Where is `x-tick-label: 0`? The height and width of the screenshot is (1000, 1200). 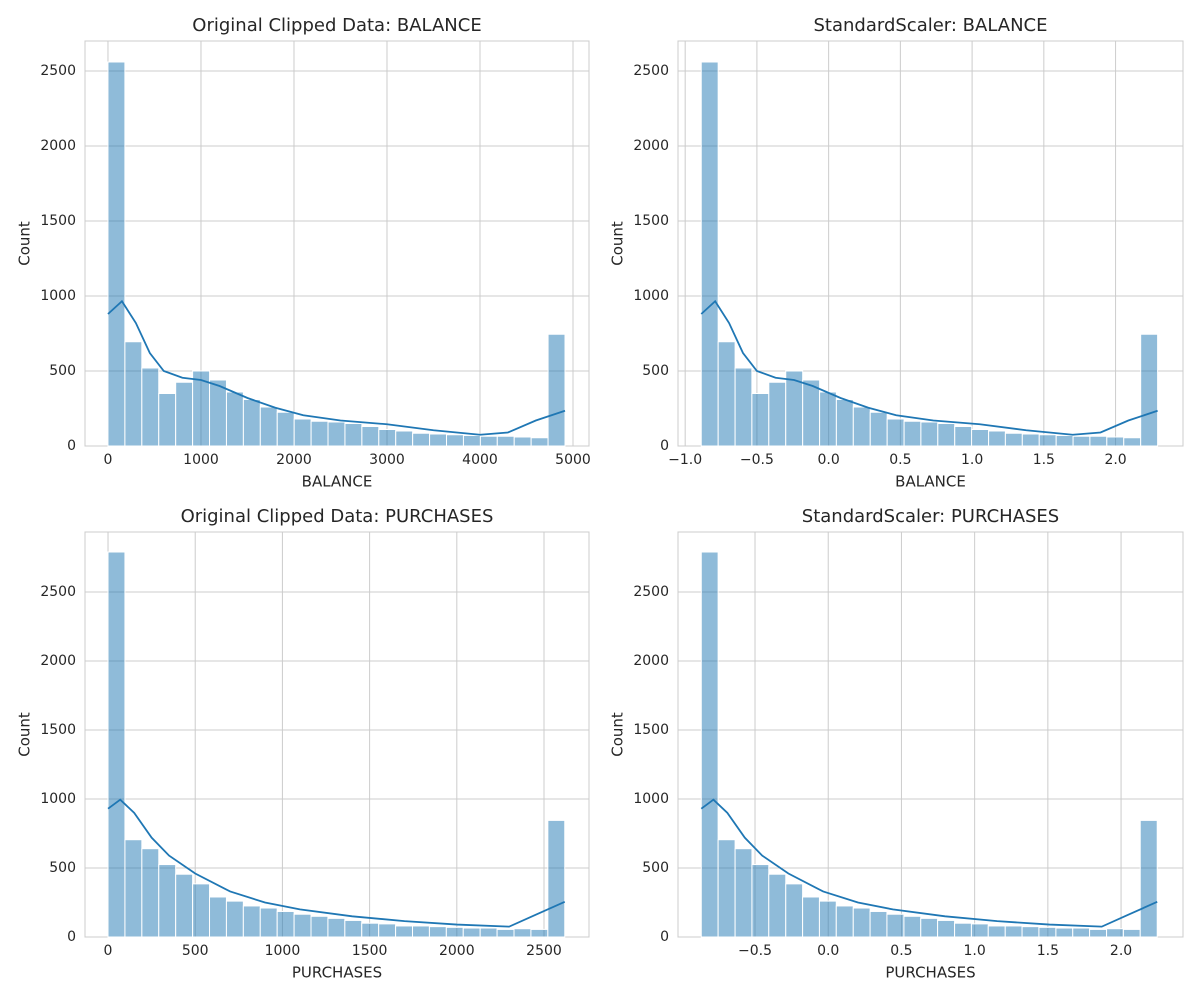
x-tick-label: 0 is located at coordinates (108, 951).